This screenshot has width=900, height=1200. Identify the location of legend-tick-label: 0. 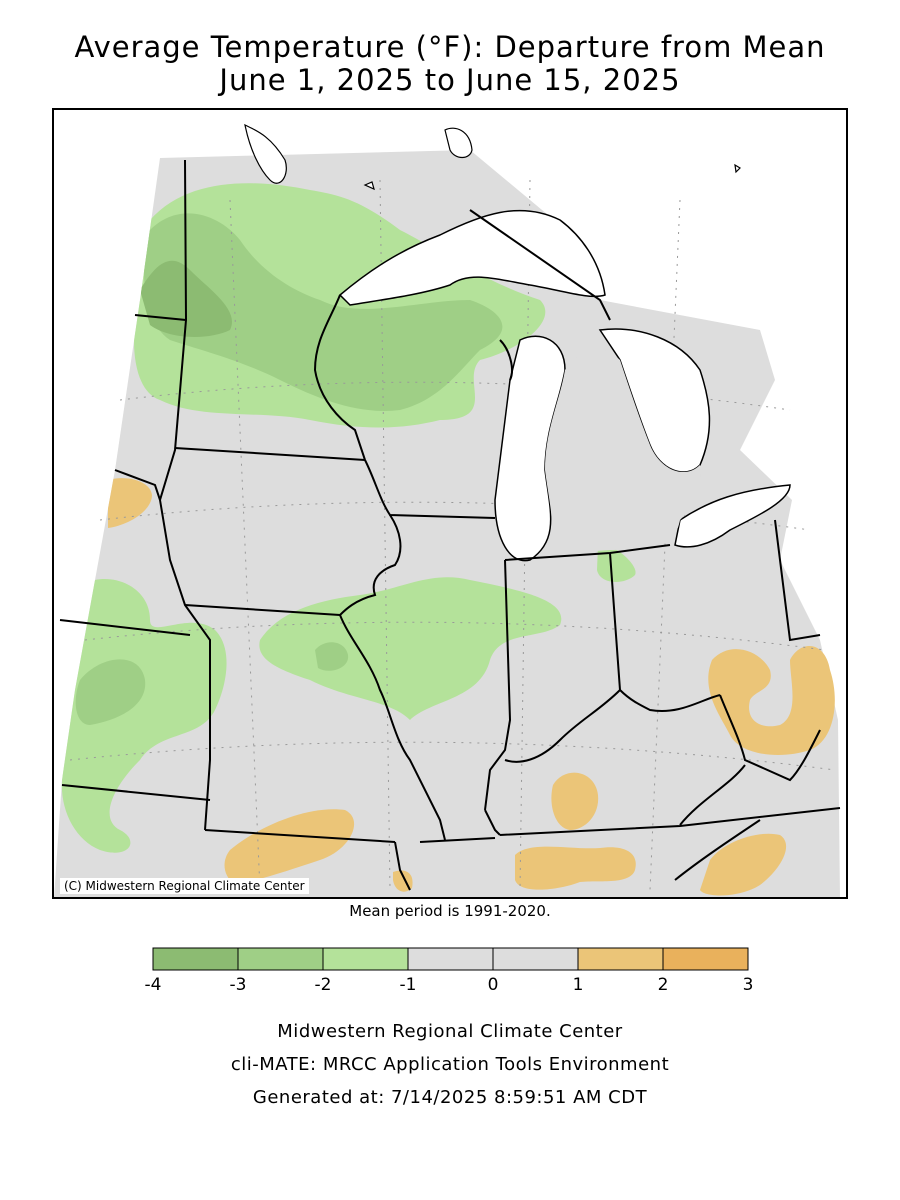
(493, 985).